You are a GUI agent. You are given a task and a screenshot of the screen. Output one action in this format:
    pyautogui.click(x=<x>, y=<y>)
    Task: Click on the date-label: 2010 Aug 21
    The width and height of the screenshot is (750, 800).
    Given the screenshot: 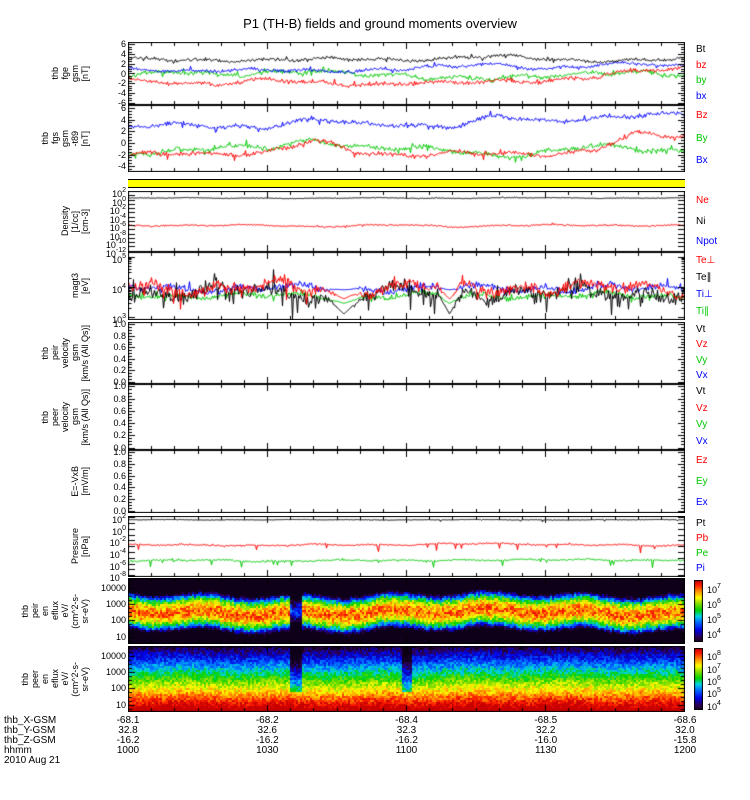 What is the action you would take?
    pyautogui.click(x=32, y=760)
    